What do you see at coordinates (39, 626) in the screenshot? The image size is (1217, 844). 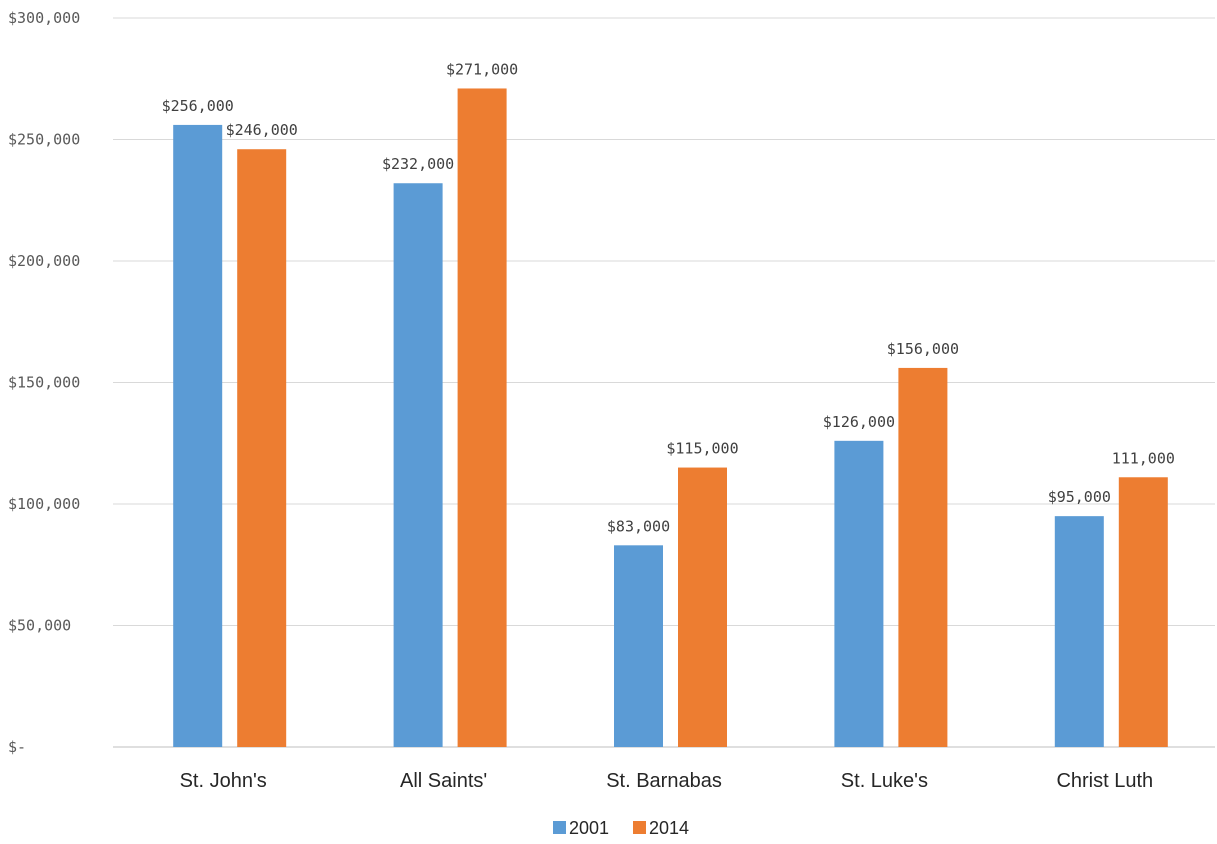 I see `y-tick-label: $50,000` at bounding box center [39, 626].